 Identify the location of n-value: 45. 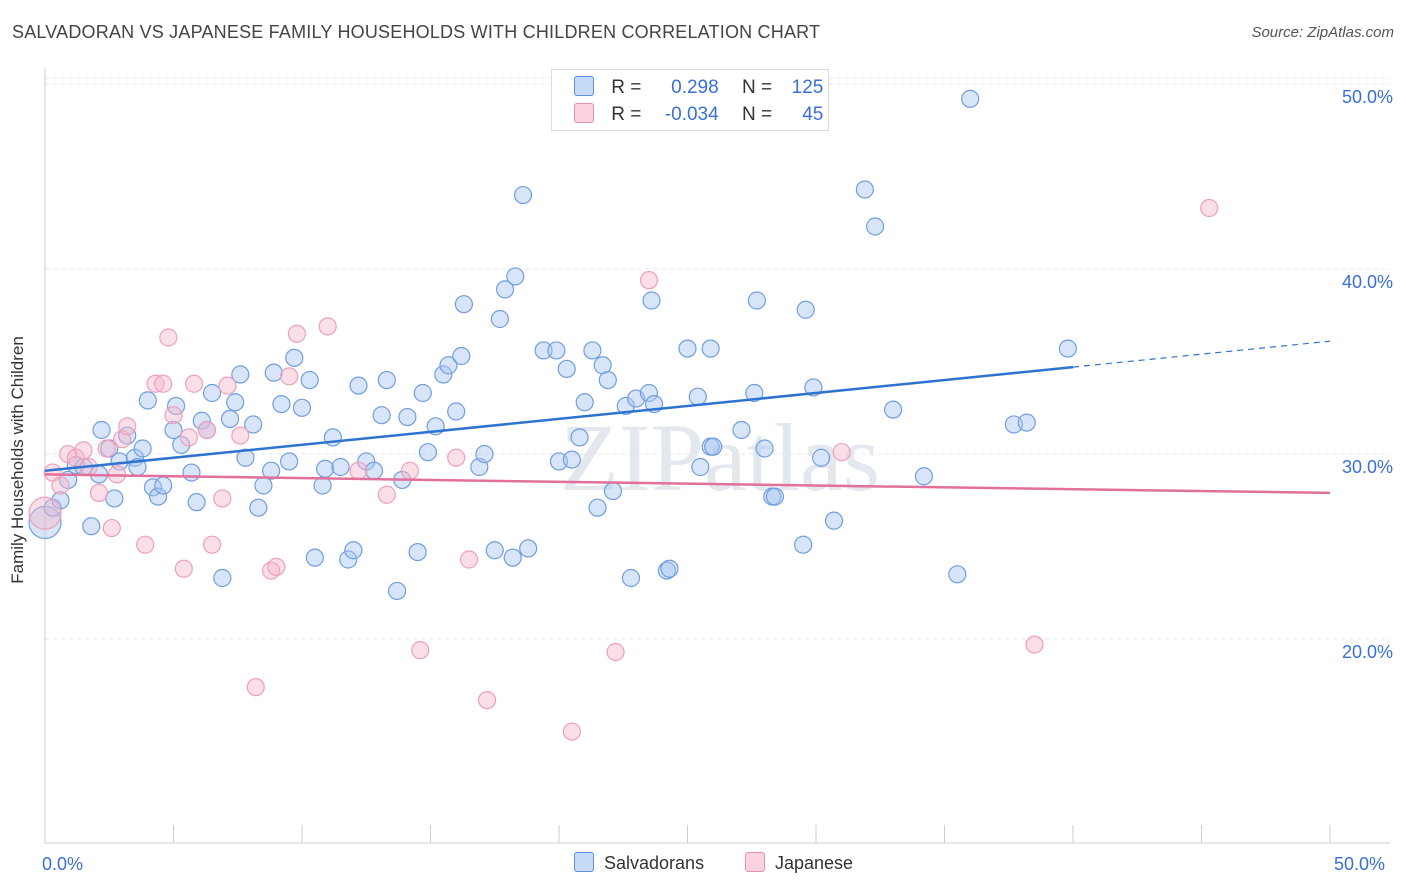
(813, 114).